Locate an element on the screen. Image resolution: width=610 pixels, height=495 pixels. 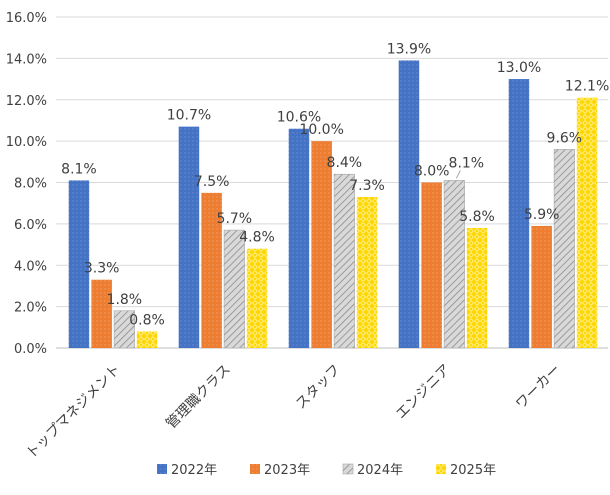
data-label: 5.8% is located at coordinates (477, 217).